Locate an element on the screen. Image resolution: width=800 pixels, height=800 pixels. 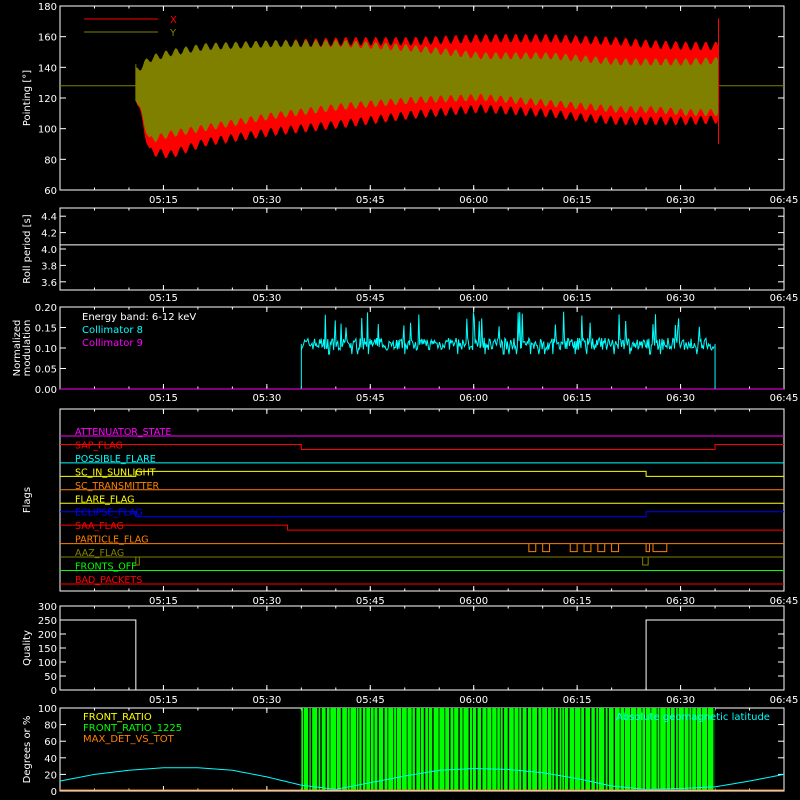
y-tick-label: 180 is located at coordinates (47, 7).